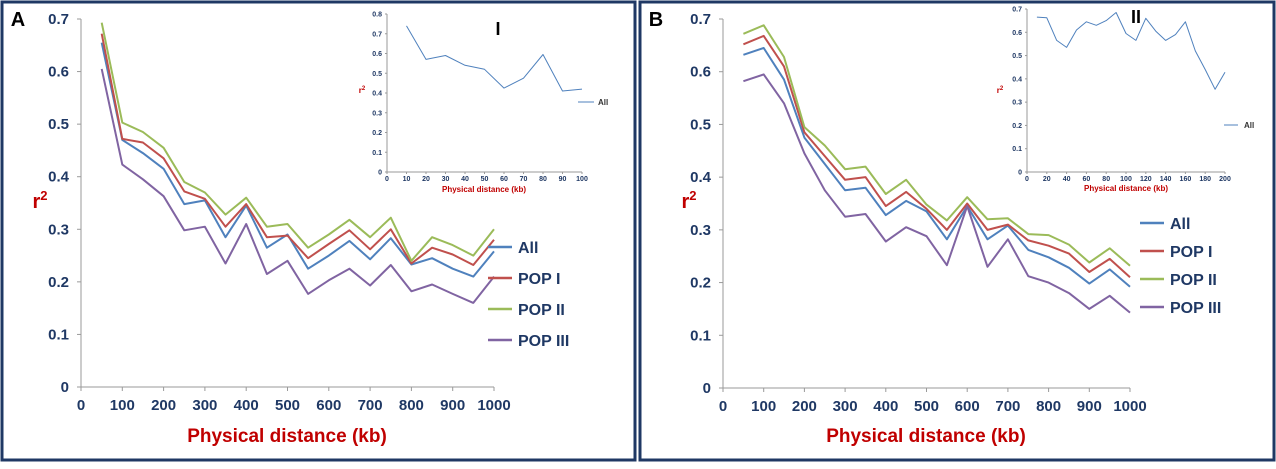  I want to click on x-tick-label: 1000, so click(1129, 406).